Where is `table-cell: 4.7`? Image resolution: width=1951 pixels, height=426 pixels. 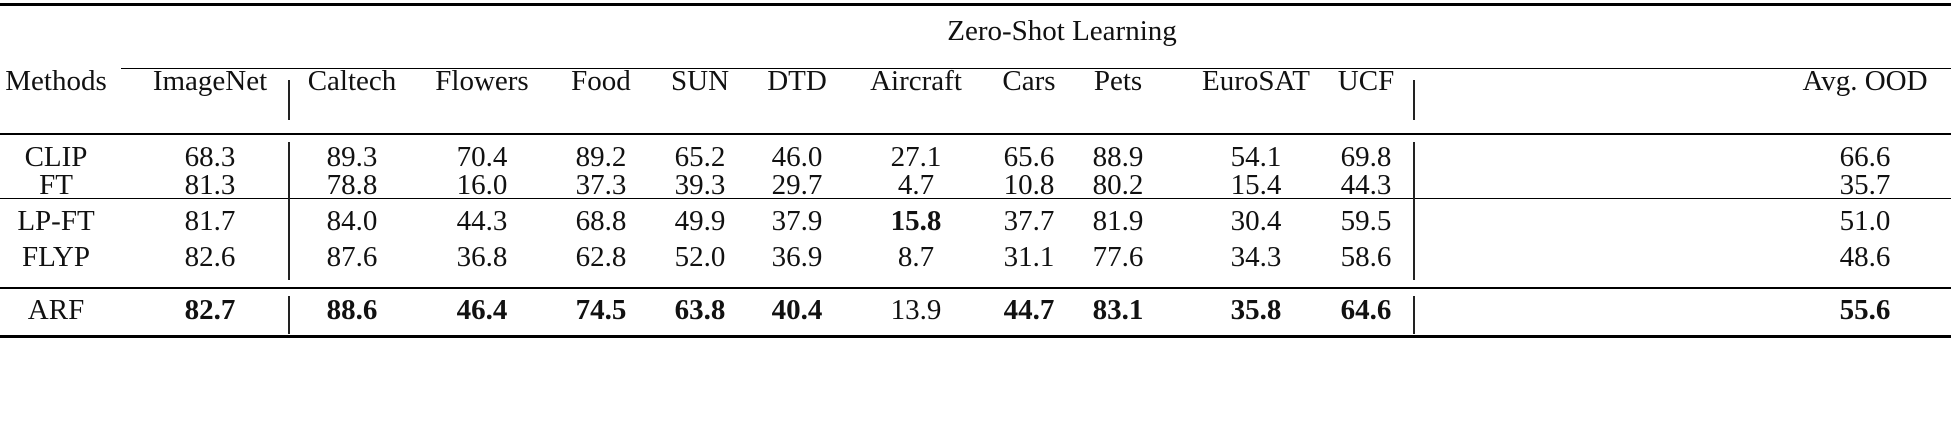
table-cell: 4.7 is located at coordinates (916, 185).